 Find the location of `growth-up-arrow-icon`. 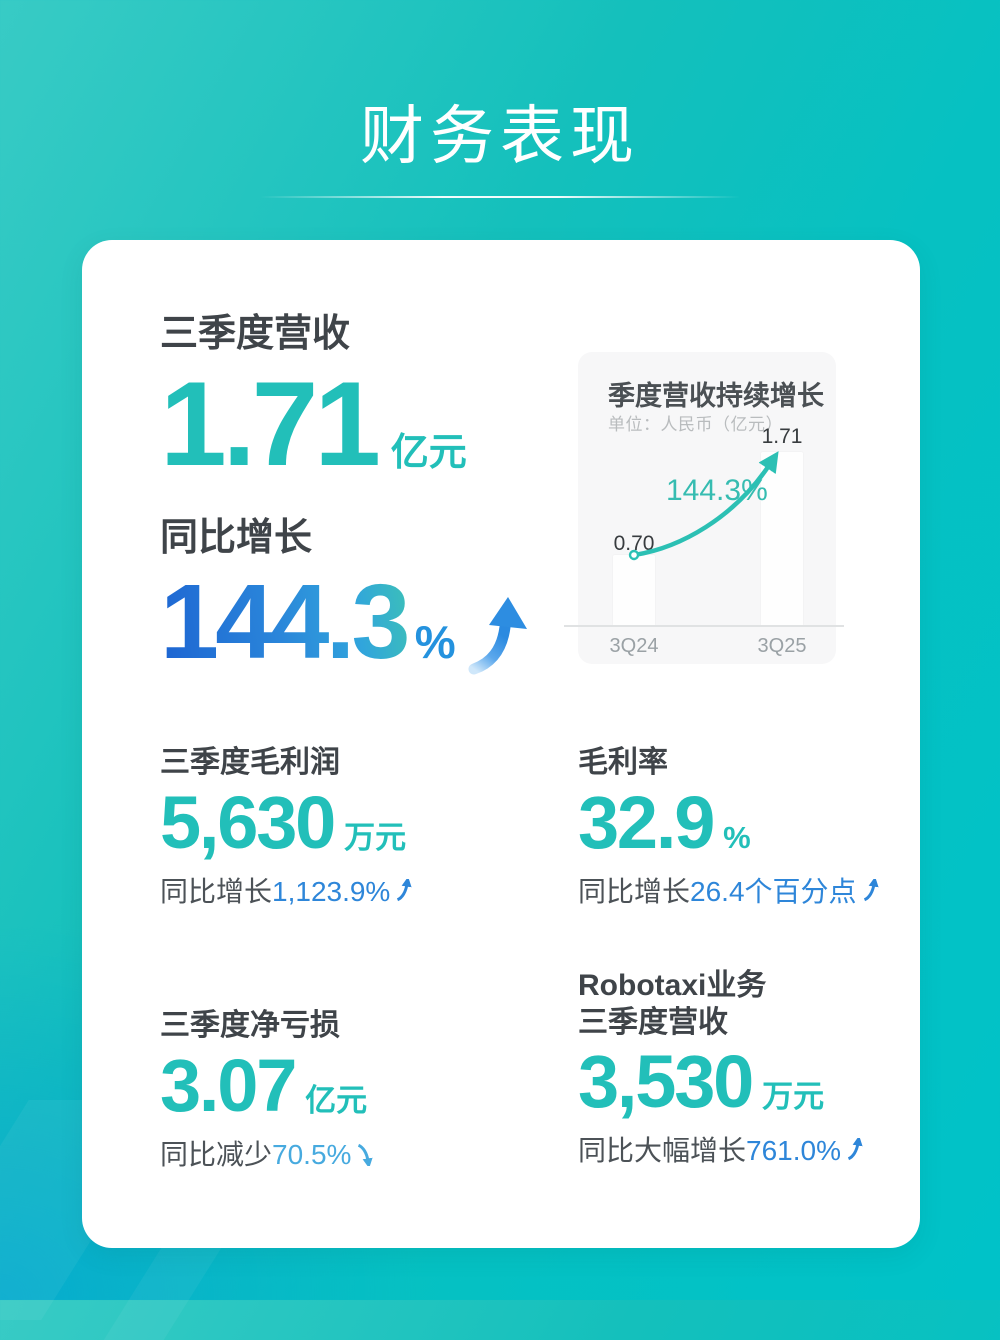

growth-up-arrow-icon is located at coordinates (497, 636).